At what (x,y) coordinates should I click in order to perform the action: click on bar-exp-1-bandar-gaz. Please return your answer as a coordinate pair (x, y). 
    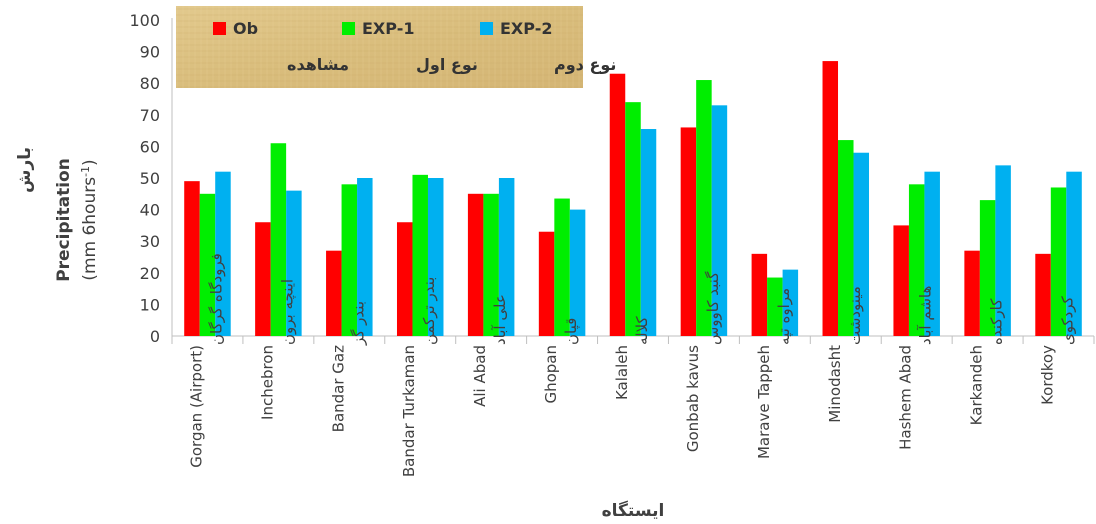
    Looking at the image, I should click on (349, 260).